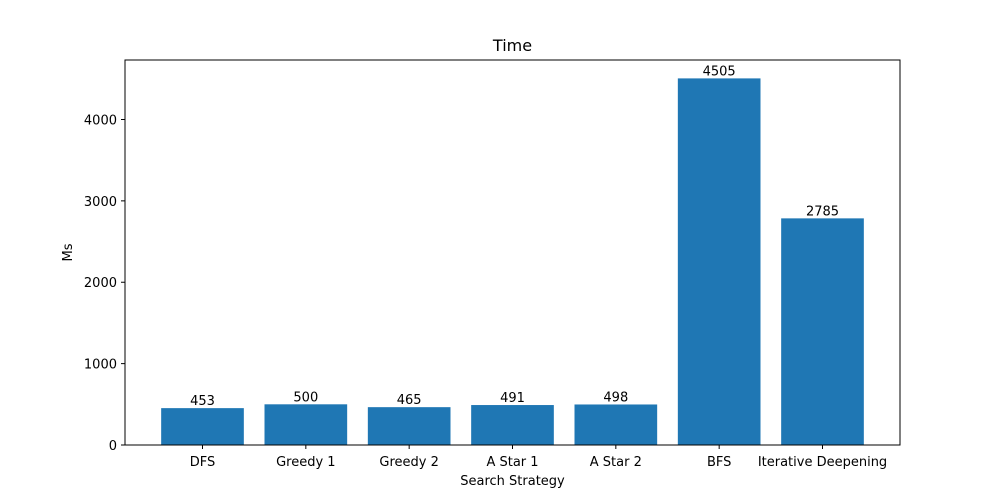  Describe the element at coordinates (113, 446) in the screenshot. I see `y-tick-label: 0` at that location.